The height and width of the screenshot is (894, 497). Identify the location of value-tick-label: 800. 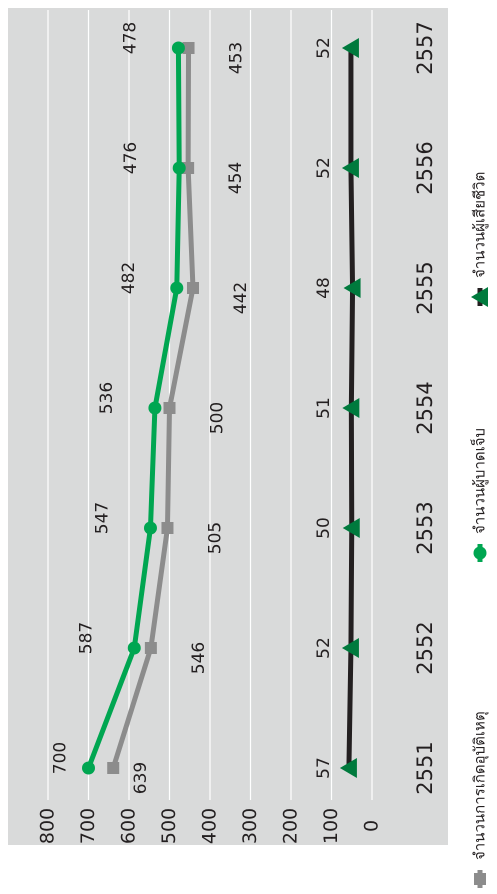
(48, 826).